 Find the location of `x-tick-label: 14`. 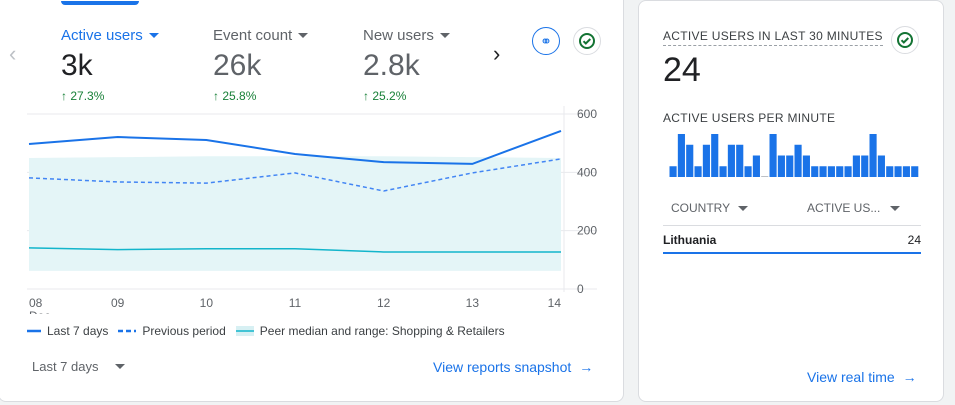

x-tick-label: 14 is located at coordinates (555, 303).